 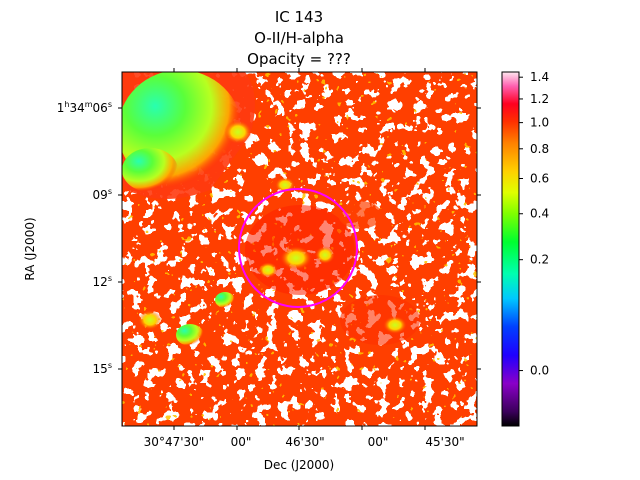 I want to click on colorbar-ticks, so click(x=521, y=224).